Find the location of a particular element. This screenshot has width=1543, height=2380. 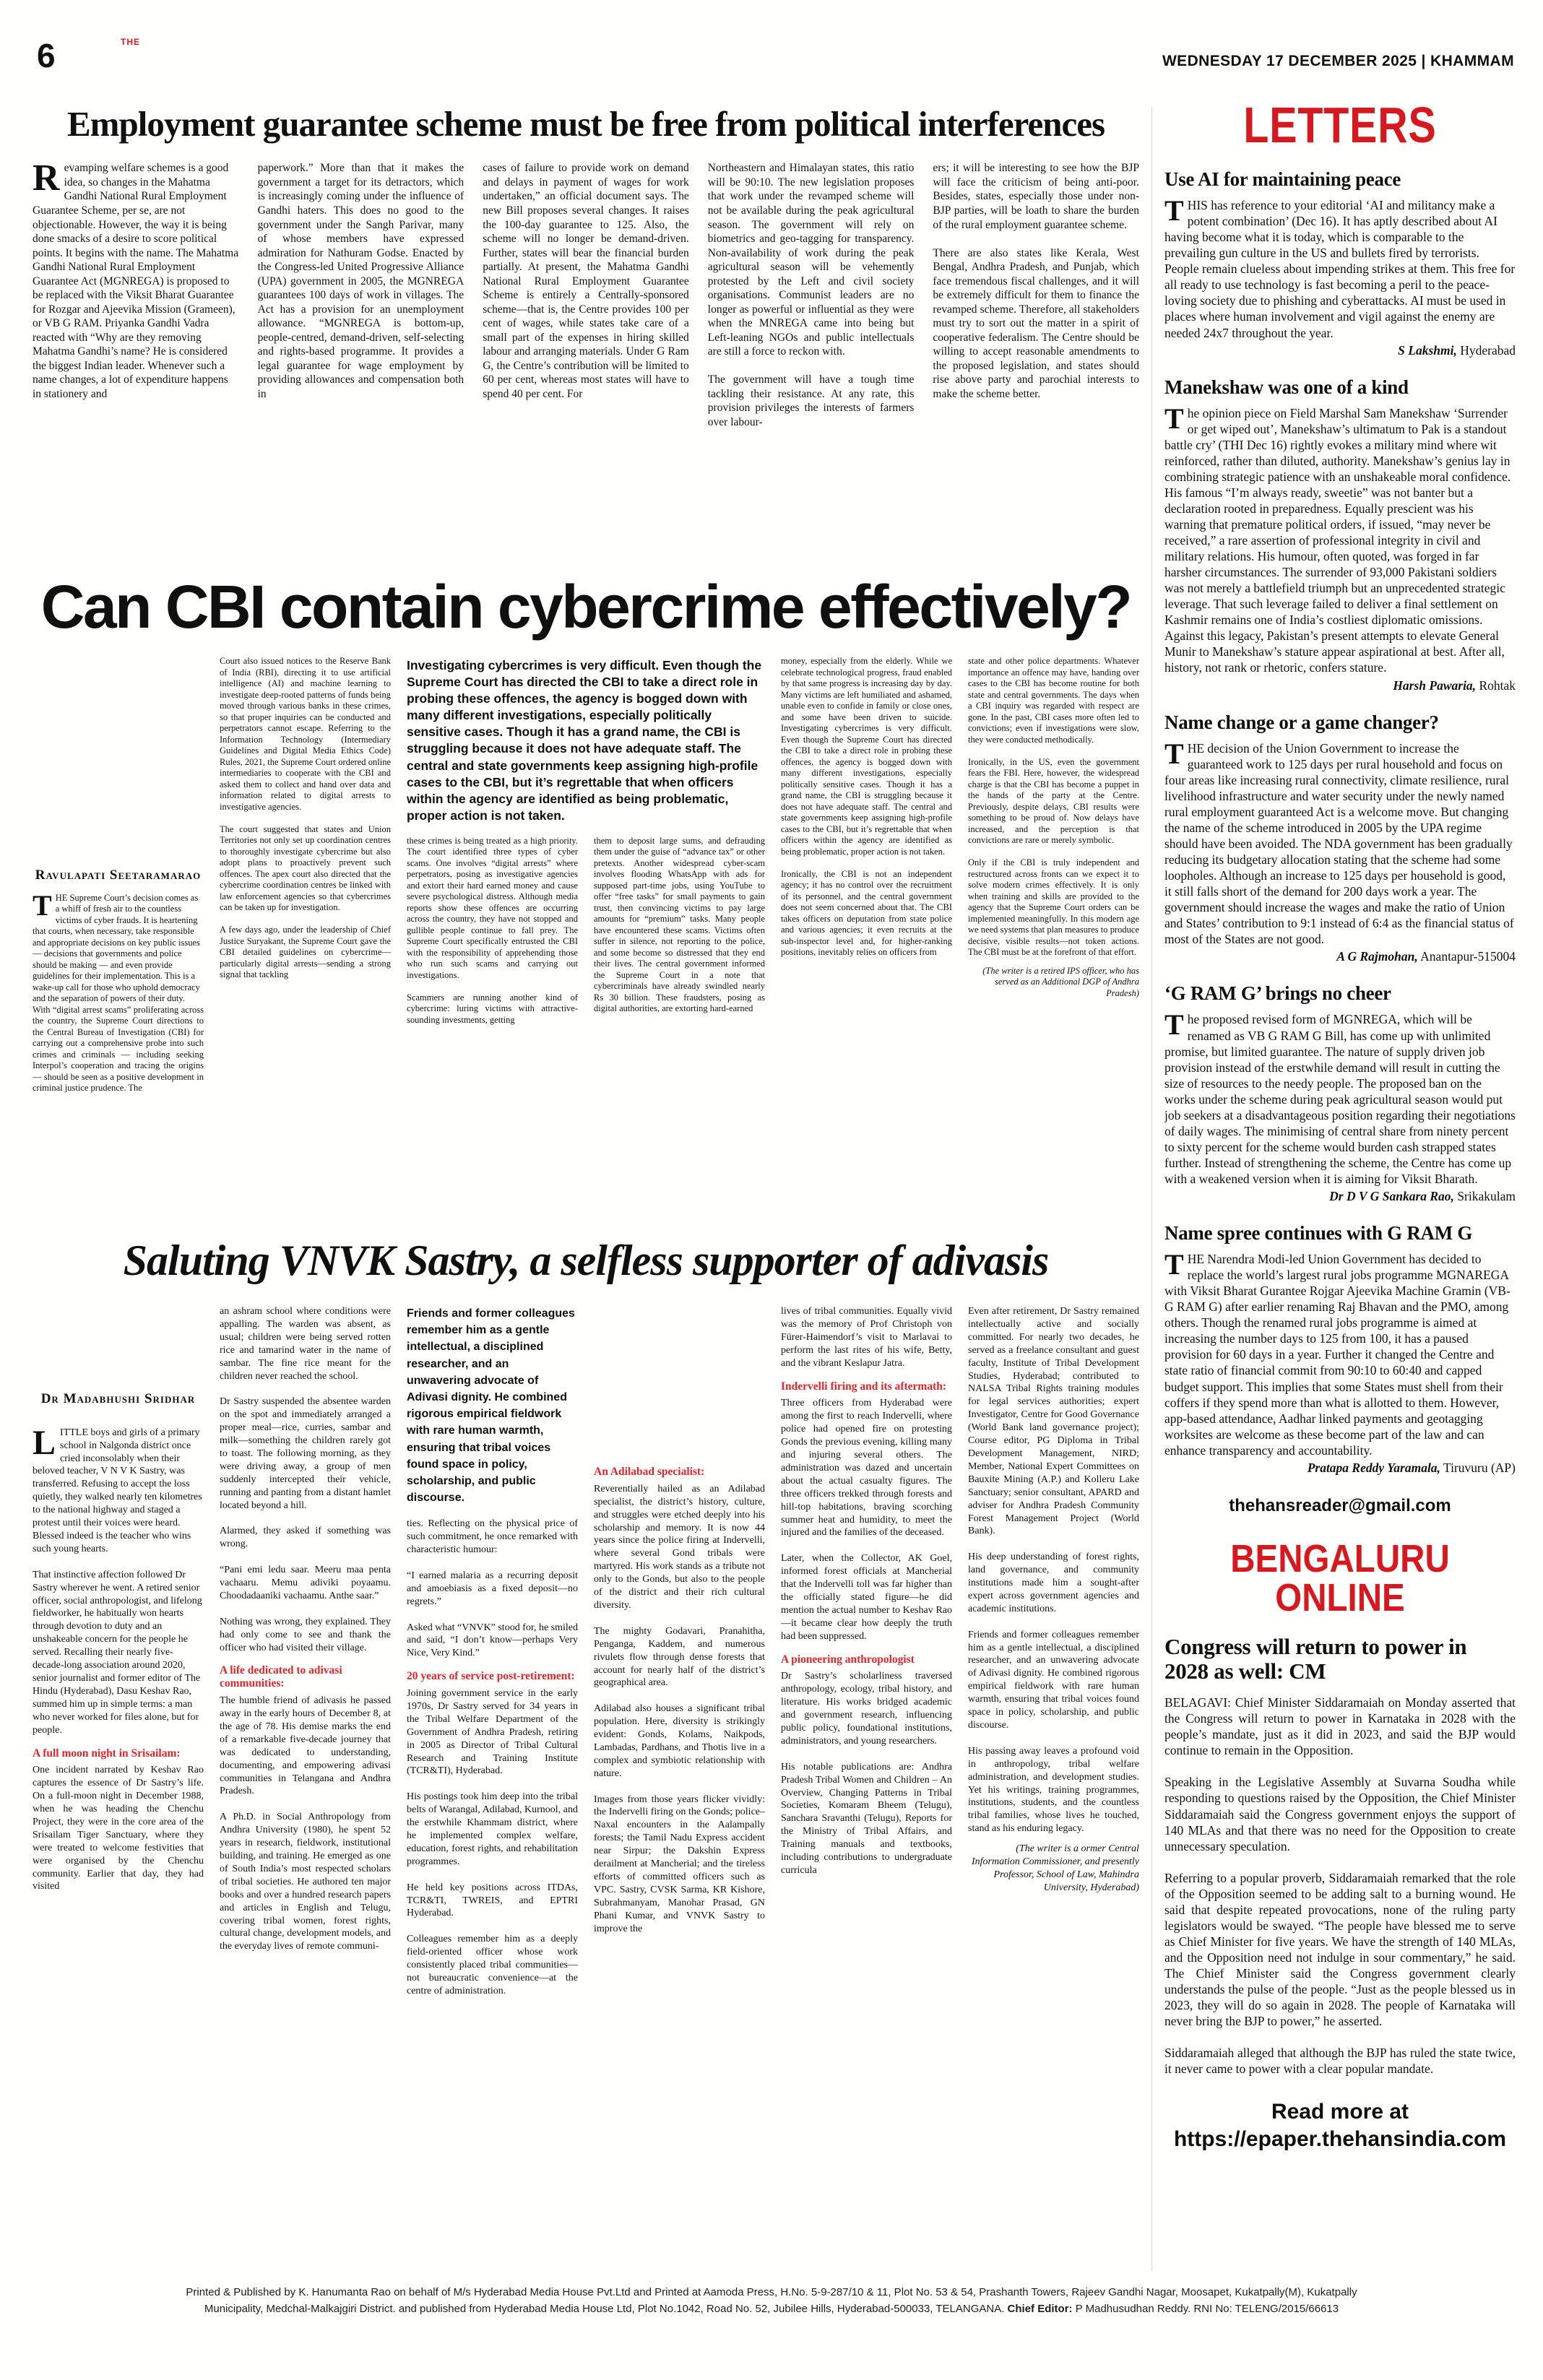

article-headline: Can CBI contain cybercrime effectively? is located at coordinates (586, 607).